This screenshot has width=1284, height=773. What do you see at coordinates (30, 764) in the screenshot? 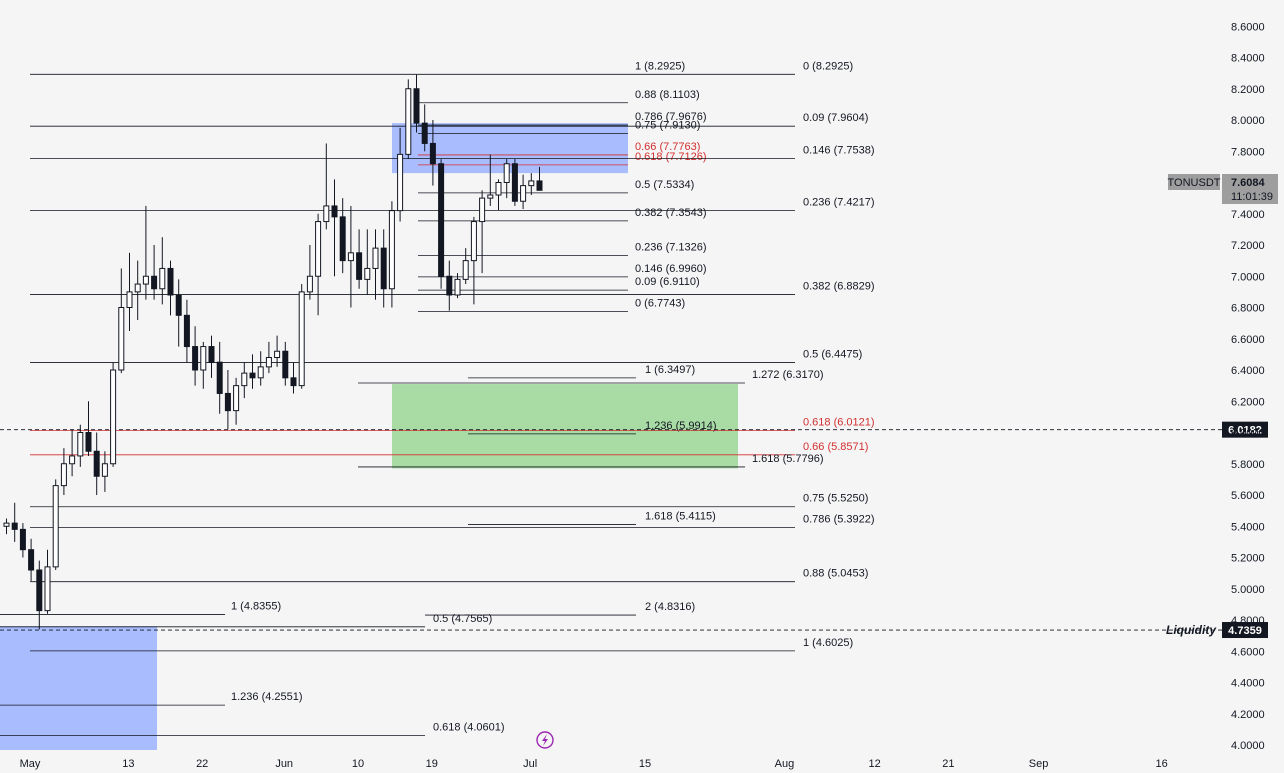
I see `time-tick-label: May` at bounding box center [30, 764].